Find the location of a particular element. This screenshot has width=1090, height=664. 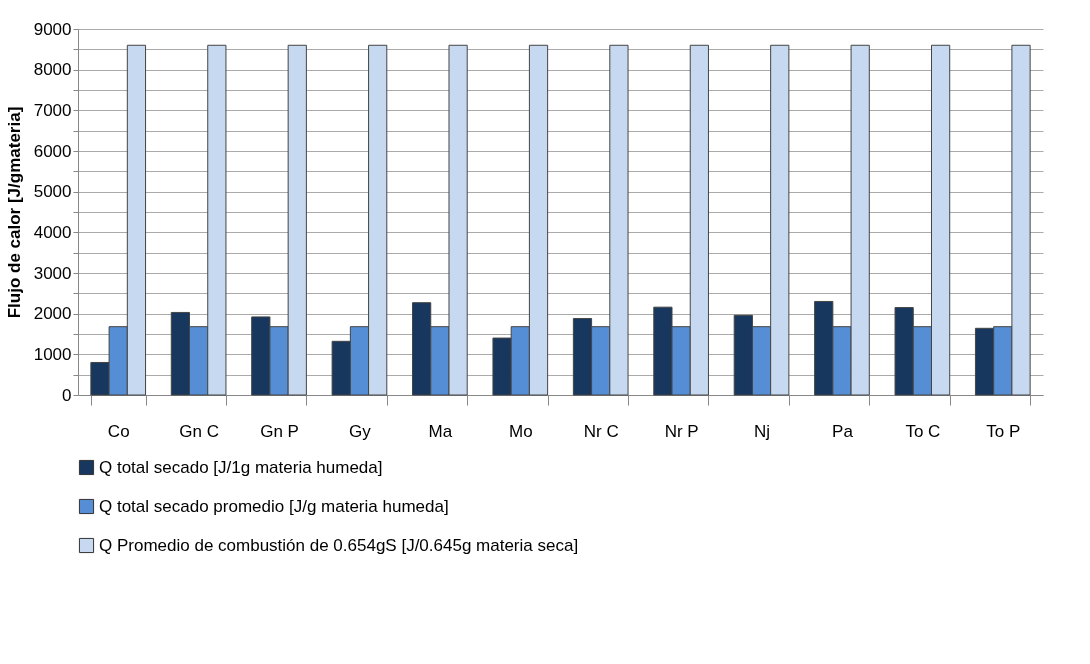

x-tick-label: Co is located at coordinates (118, 431).